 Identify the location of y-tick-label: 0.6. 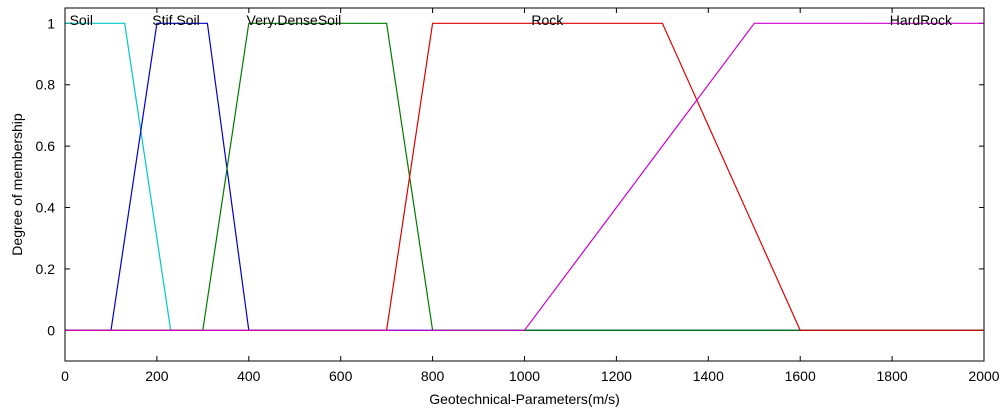
(46, 146).